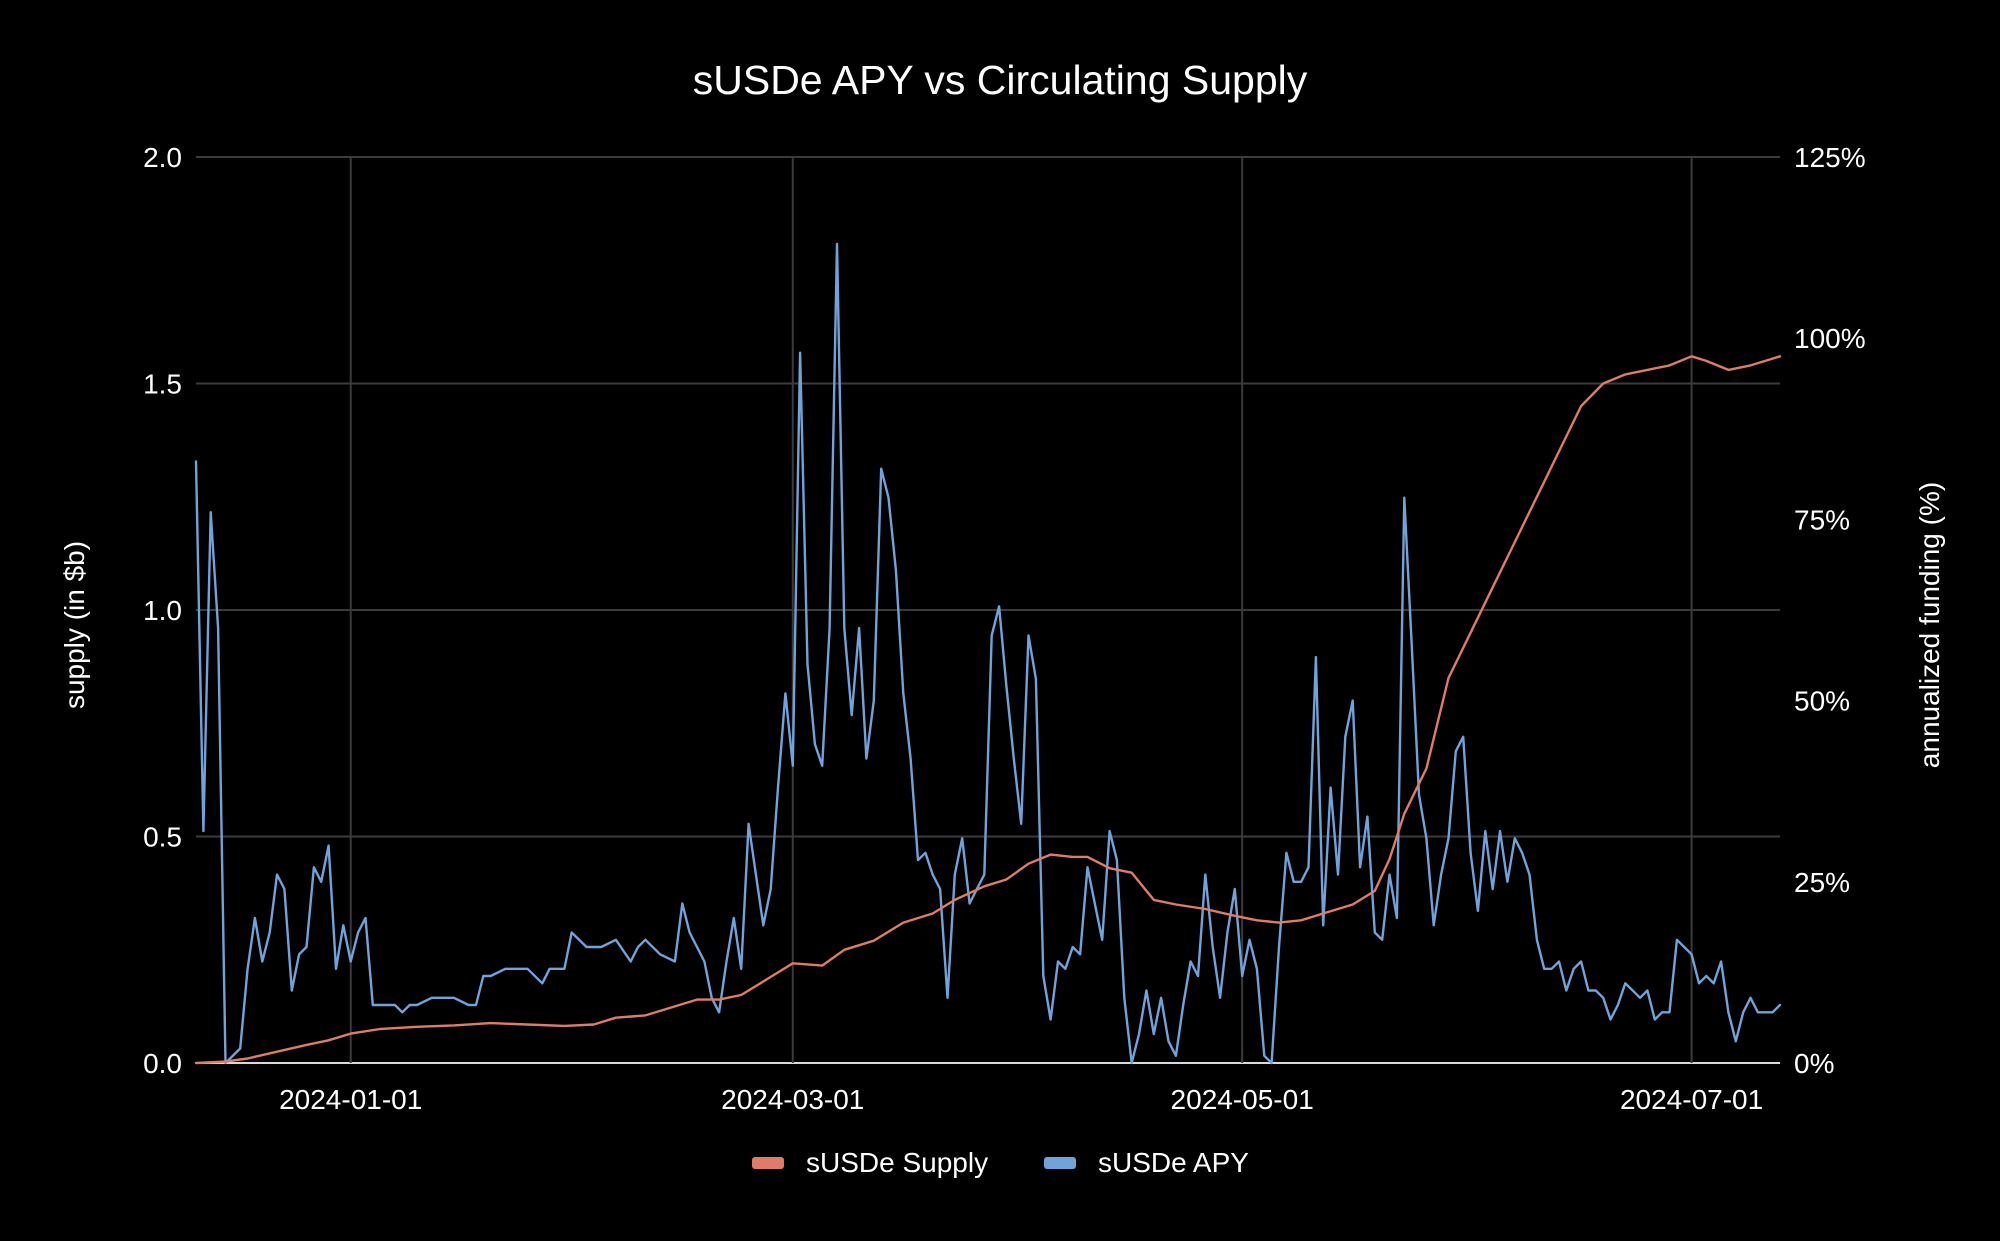 This screenshot has height=1241, width=2000. What do you see at coordinates (350, 1099) in the screenshot?
I see `x-tick-label: 2024-01-01` at bounding box center [350, 1099].